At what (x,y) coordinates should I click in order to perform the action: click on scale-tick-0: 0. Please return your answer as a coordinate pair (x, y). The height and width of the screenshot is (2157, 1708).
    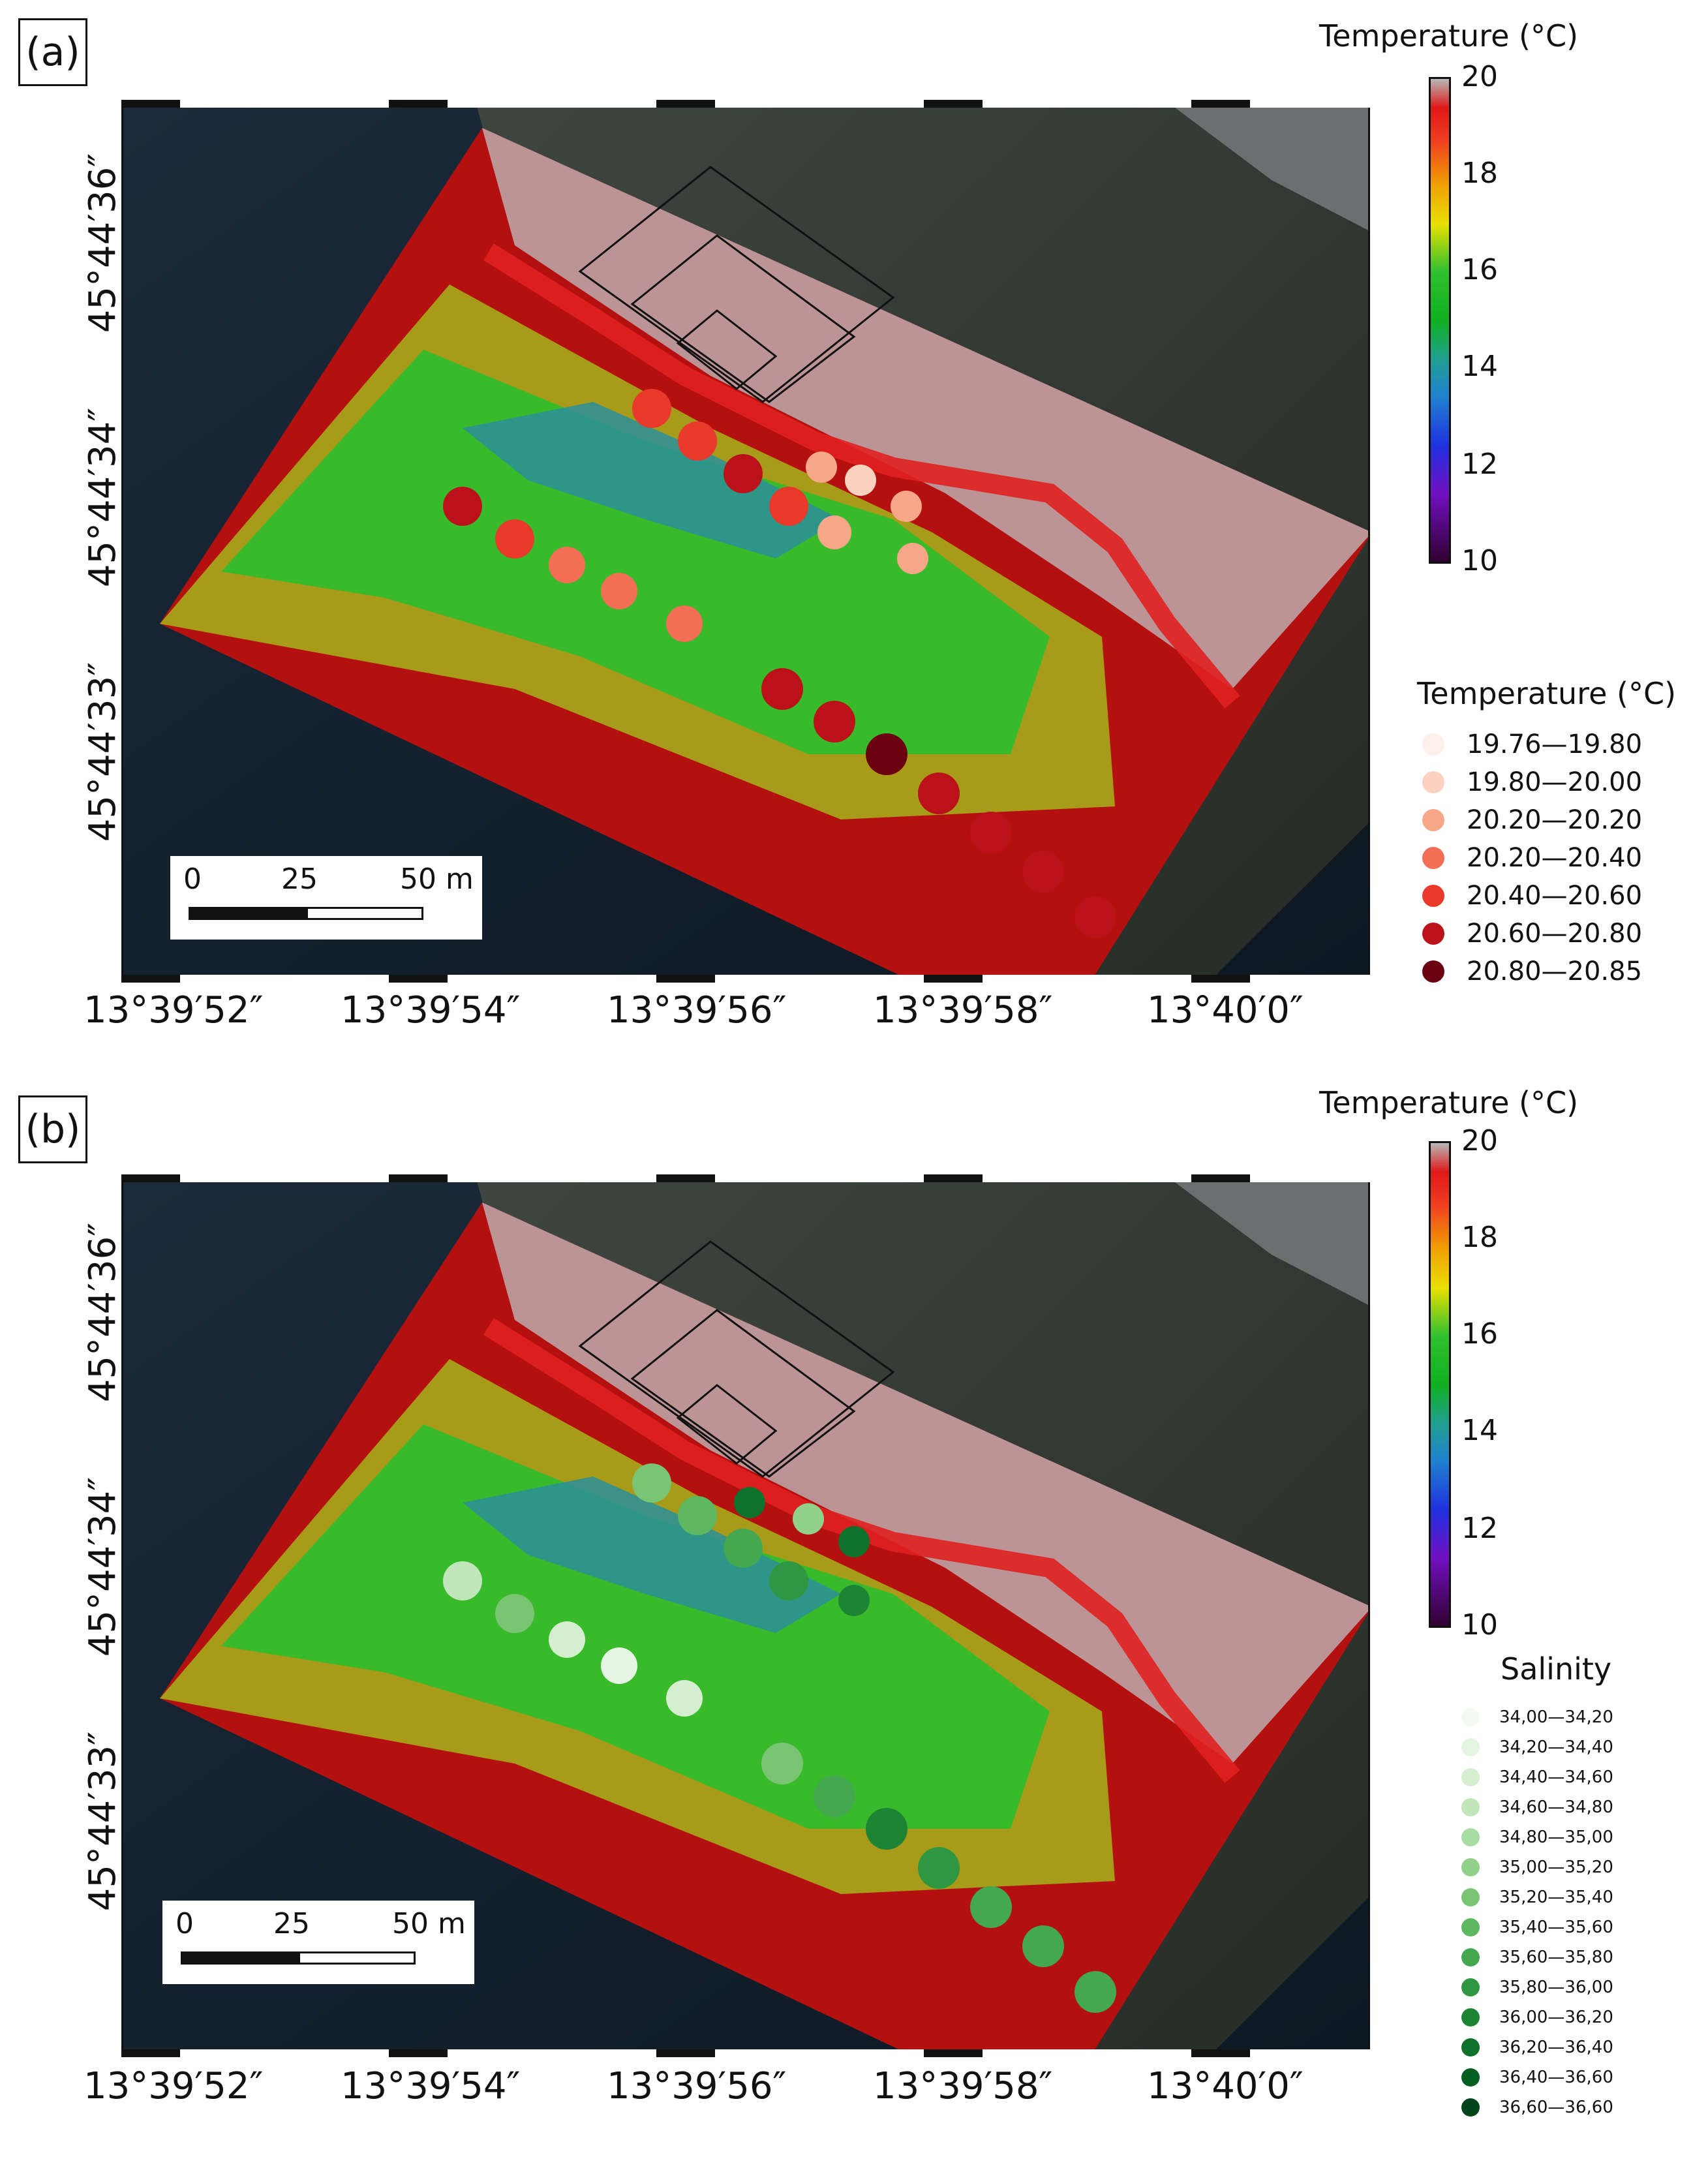
    Looking at the image, I should click on (184, 1923).